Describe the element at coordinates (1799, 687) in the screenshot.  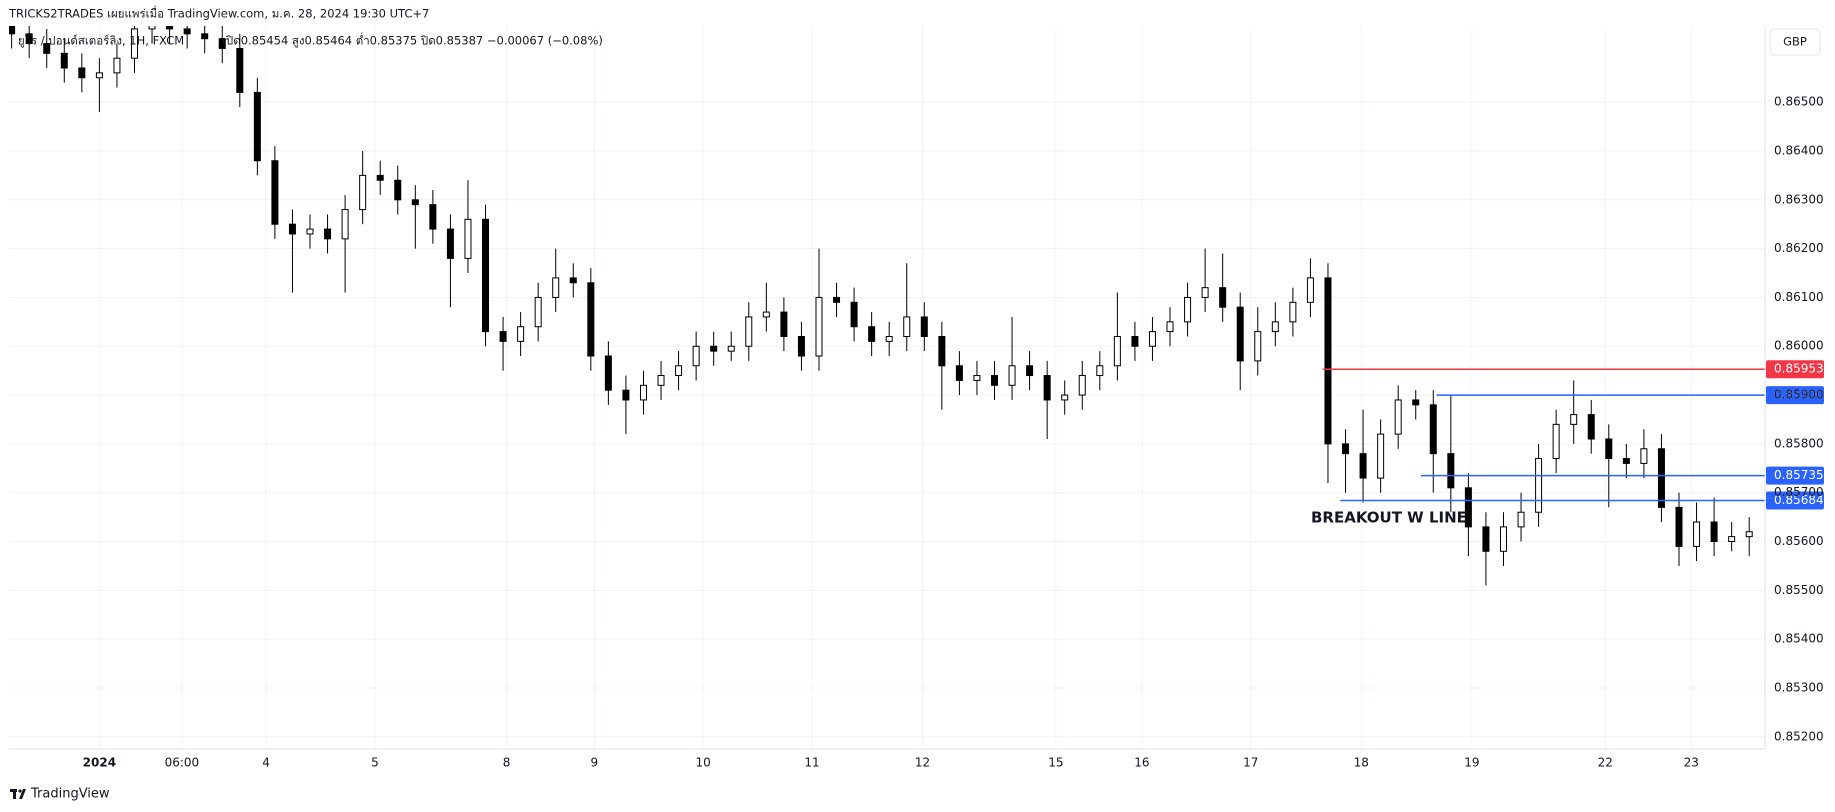
I see `y-tick-label: 0.85300` at that location.